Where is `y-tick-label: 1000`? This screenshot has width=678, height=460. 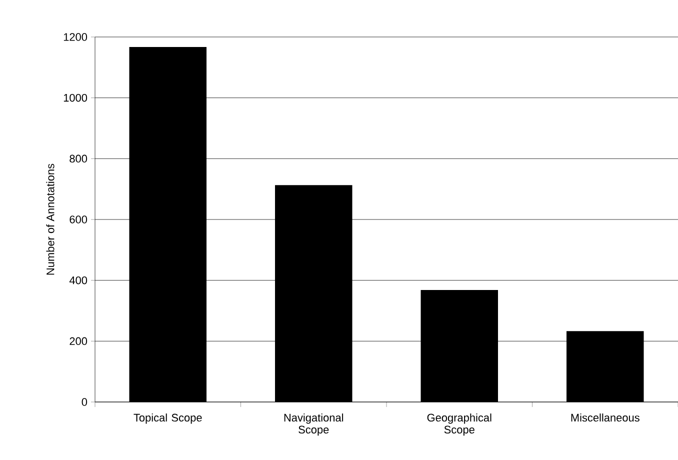
y-tick-label: 1000 is located at coordinates (76, 98).